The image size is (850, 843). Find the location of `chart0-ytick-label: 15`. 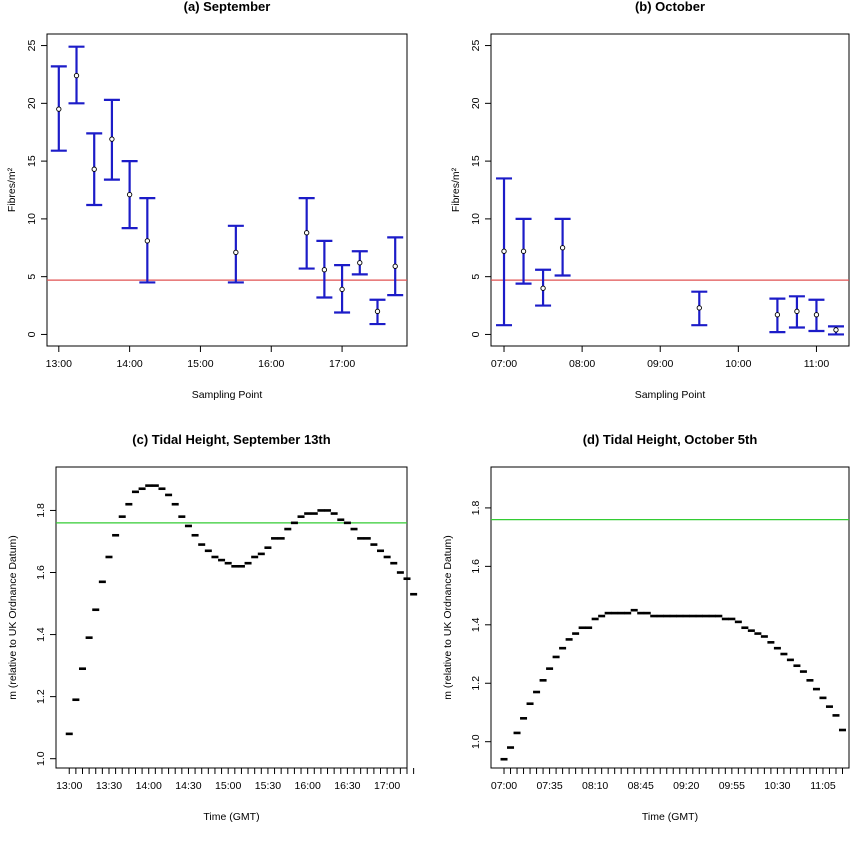

chart0-ytick-label: 15 is located at coordinates (32, 161).